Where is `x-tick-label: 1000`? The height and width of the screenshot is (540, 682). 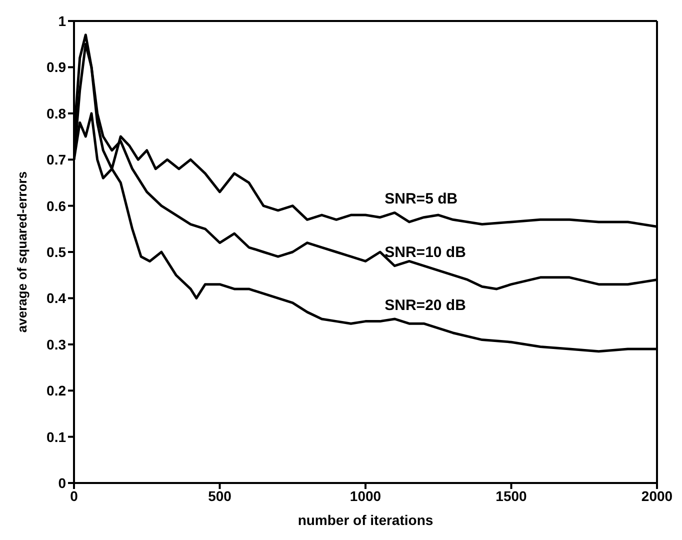 x-tick-label: 1000 is located at coordinates (366, 496).